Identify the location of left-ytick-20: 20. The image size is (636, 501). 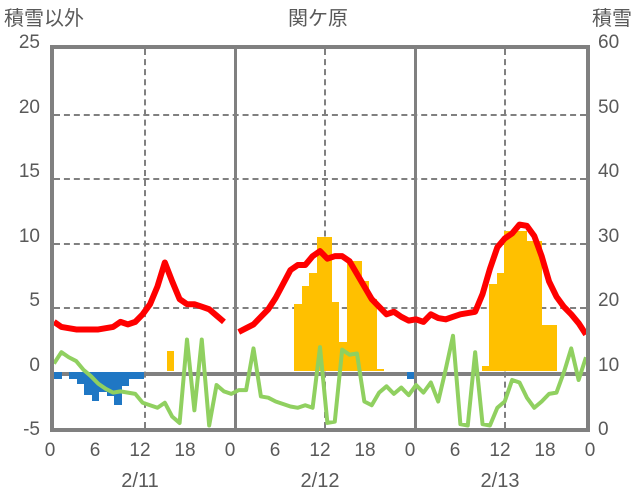
(29, 107).